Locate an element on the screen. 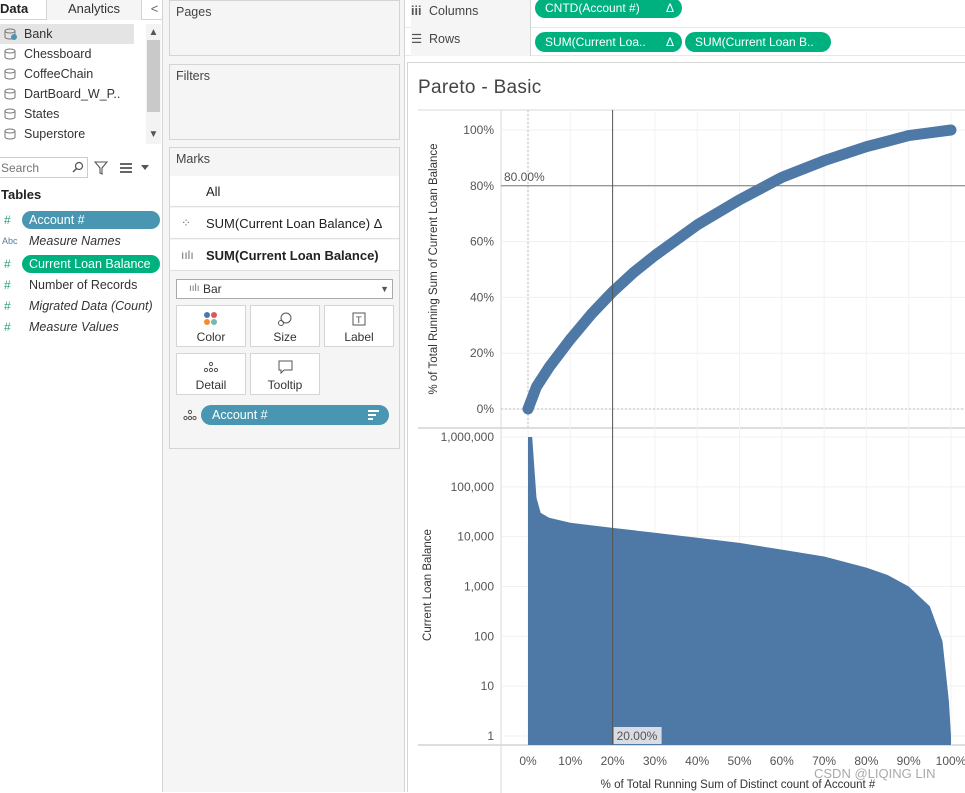  columns-shelf: iii Columns CNTD(Account #) Δ is located at coordinates (685, 14).